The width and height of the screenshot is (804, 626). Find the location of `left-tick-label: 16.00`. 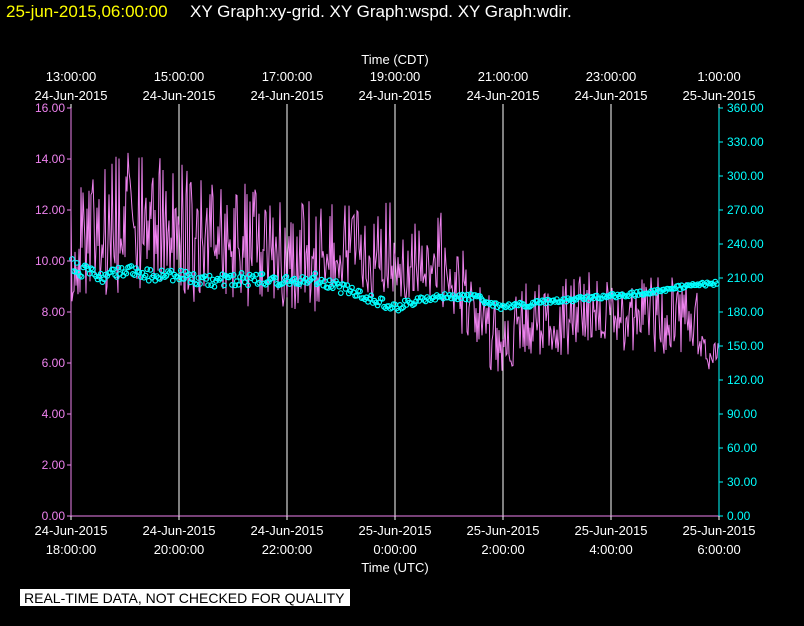

left-tick-label: 16.00 is located at coordinates (50, 108).